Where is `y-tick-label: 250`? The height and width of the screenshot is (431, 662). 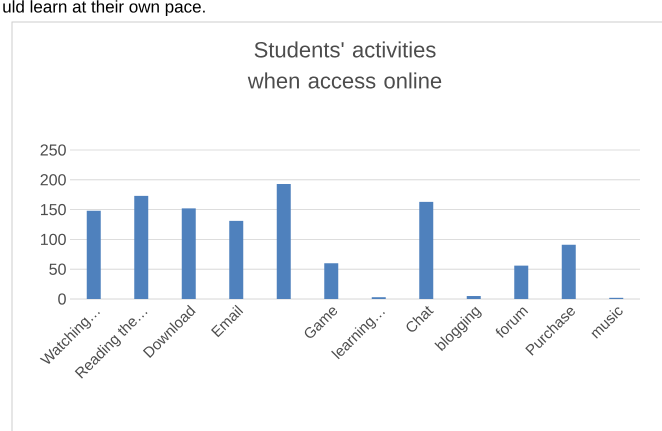
y-tick-label: 250 is located at coordinates (53, 150).